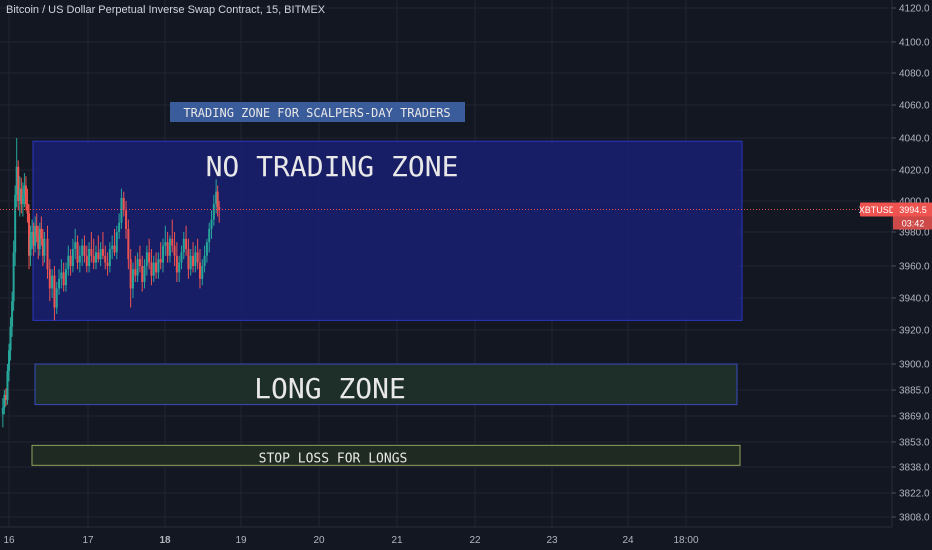  What do you see at coordinates (914, 233) in the screenshot?
I see `price-tick-label: 3980.0` at bounding box center [914, 233].